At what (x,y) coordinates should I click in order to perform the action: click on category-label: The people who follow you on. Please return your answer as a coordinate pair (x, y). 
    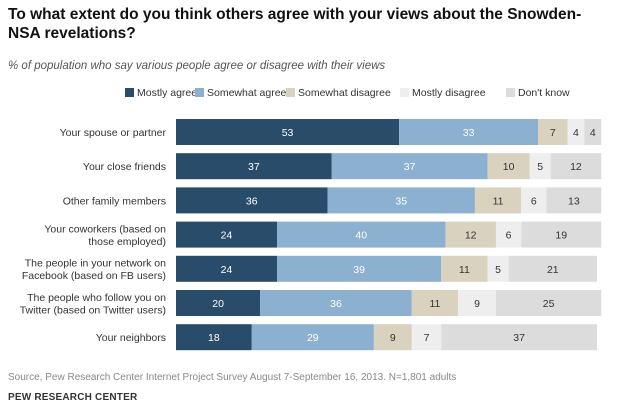
    Looking at the image, I should click on (96, 298).